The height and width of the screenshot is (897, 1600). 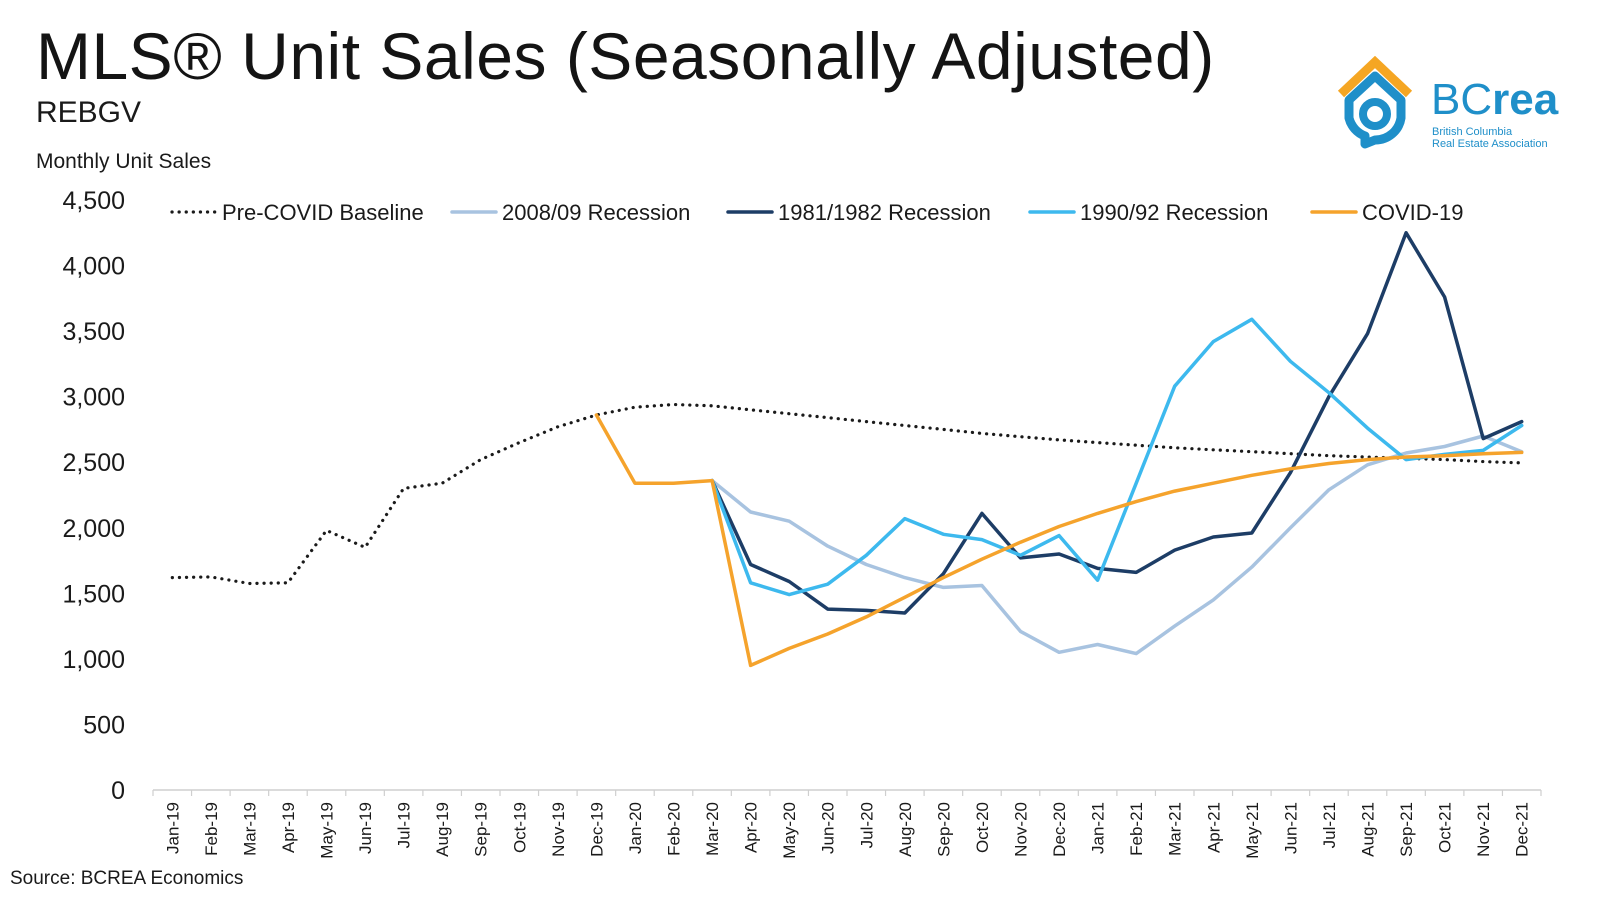 I want to click on y-tick-label: 4,000, so click(x=93, y=267).